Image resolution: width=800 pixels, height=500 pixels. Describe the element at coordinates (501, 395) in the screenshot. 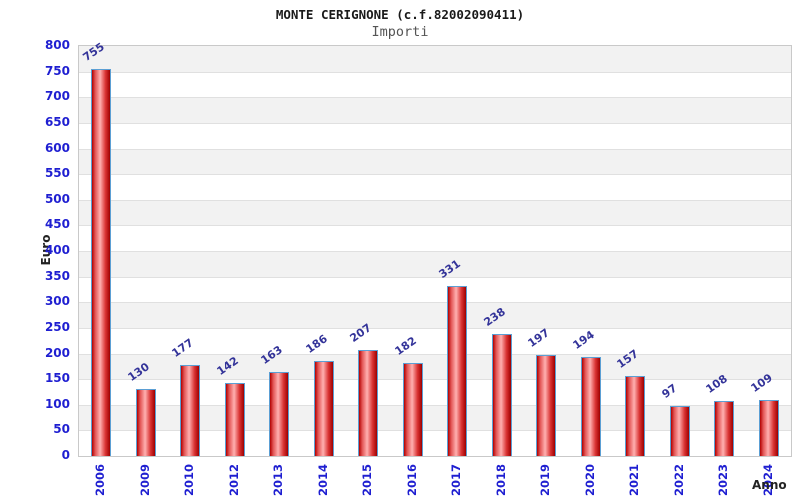

I see `bar-2018` at that location.